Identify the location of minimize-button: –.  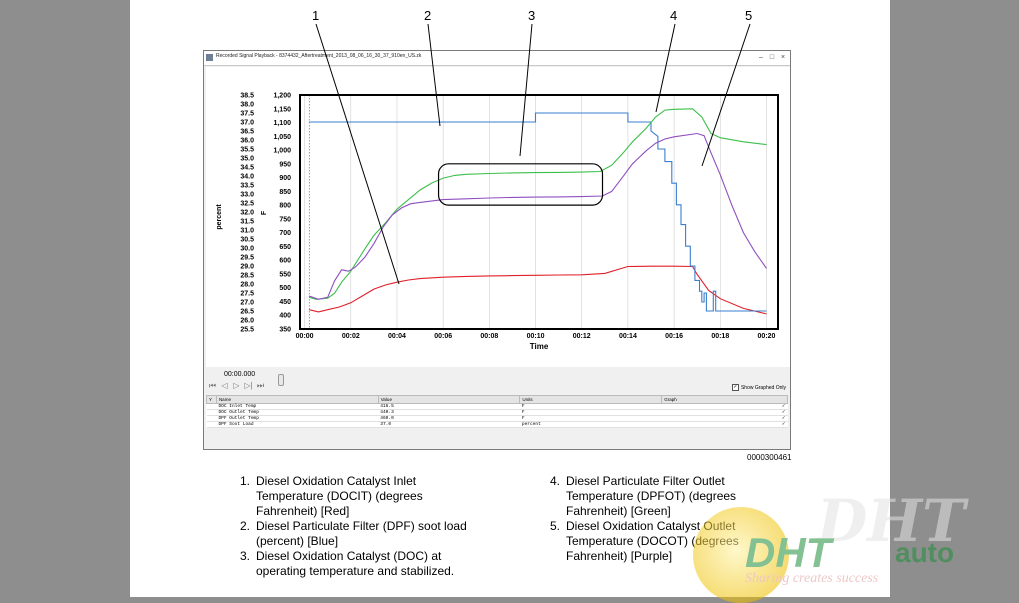
(761, 57).